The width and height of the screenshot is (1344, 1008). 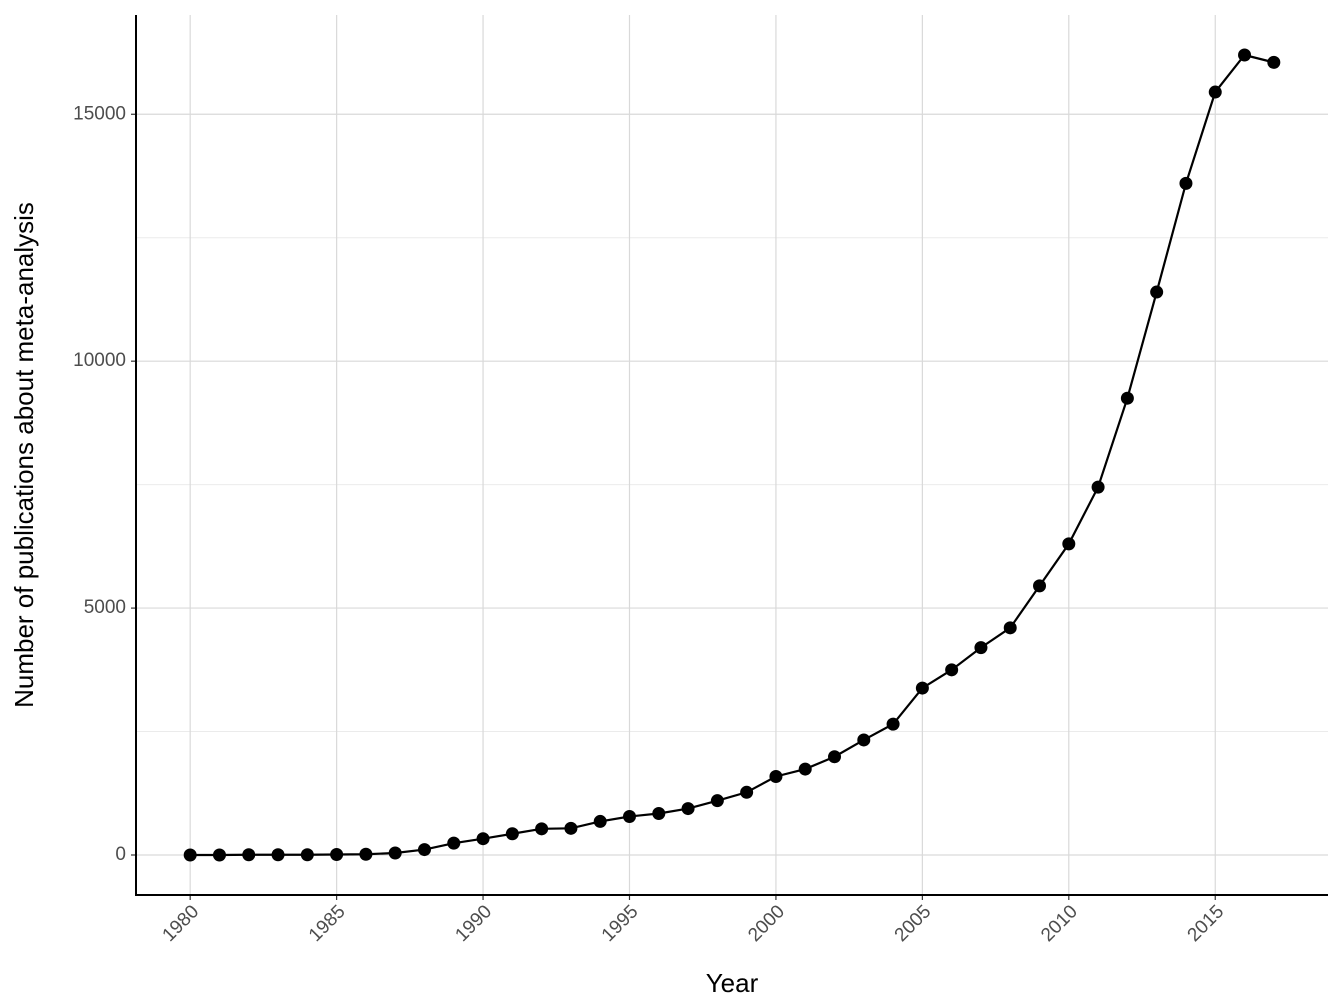 I want to click on y-tick-label: 10000, so click(x=99, y=360).